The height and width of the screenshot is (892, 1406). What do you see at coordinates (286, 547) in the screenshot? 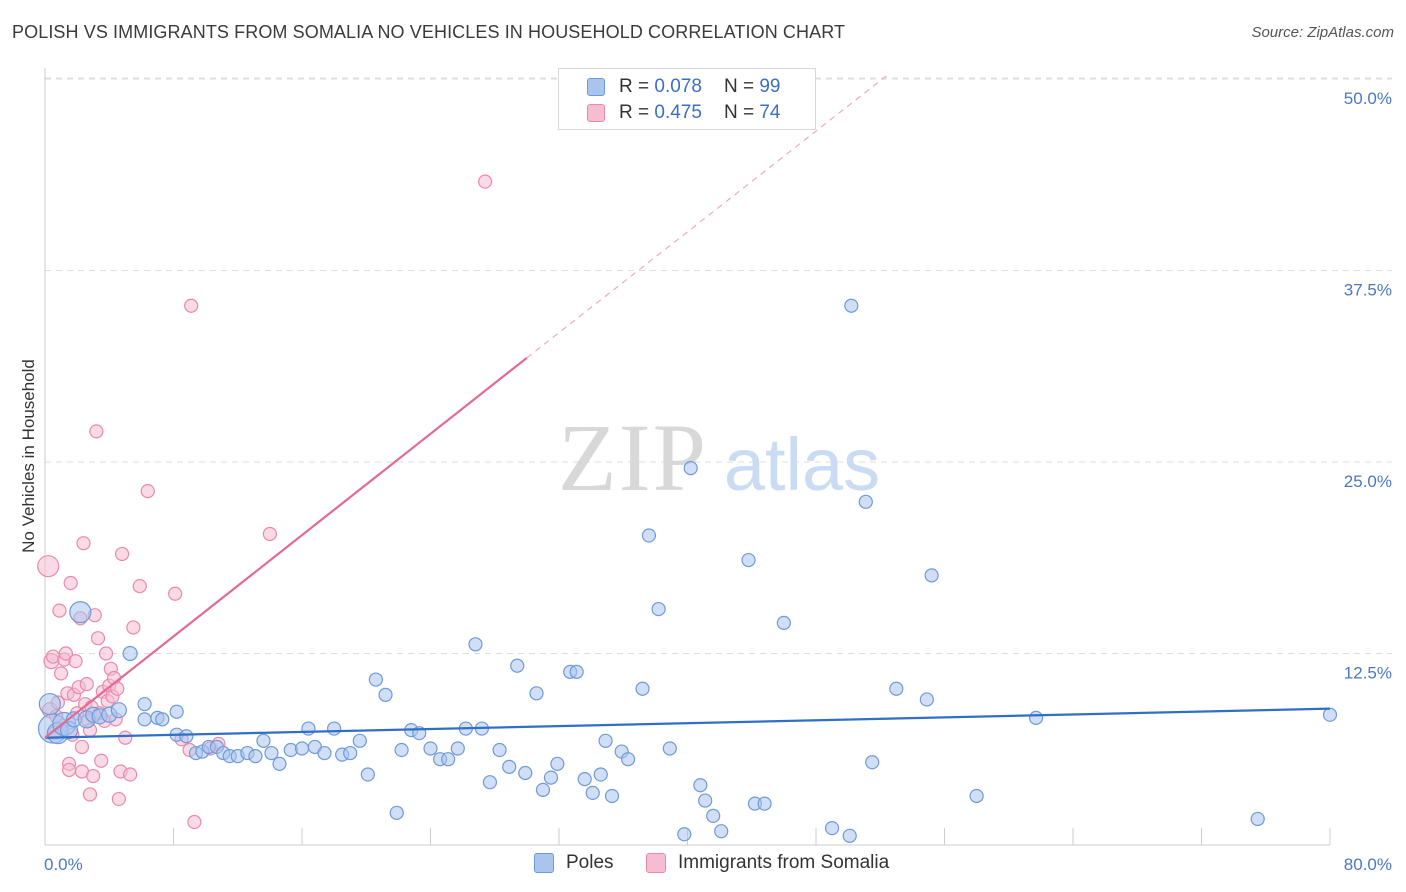
I see `somalia-trend-line` at bounding box center [286, 547].